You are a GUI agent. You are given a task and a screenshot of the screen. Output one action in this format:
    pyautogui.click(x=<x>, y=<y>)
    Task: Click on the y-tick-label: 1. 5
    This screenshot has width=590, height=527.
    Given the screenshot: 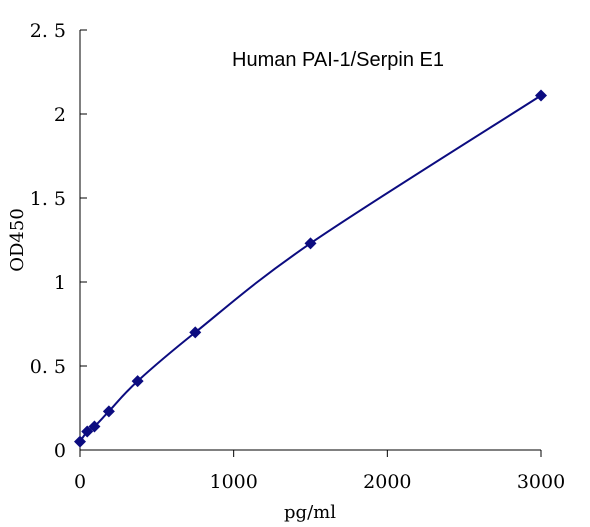 What is the action you would take?
    pyautogui.click(x=48, y=199)
    